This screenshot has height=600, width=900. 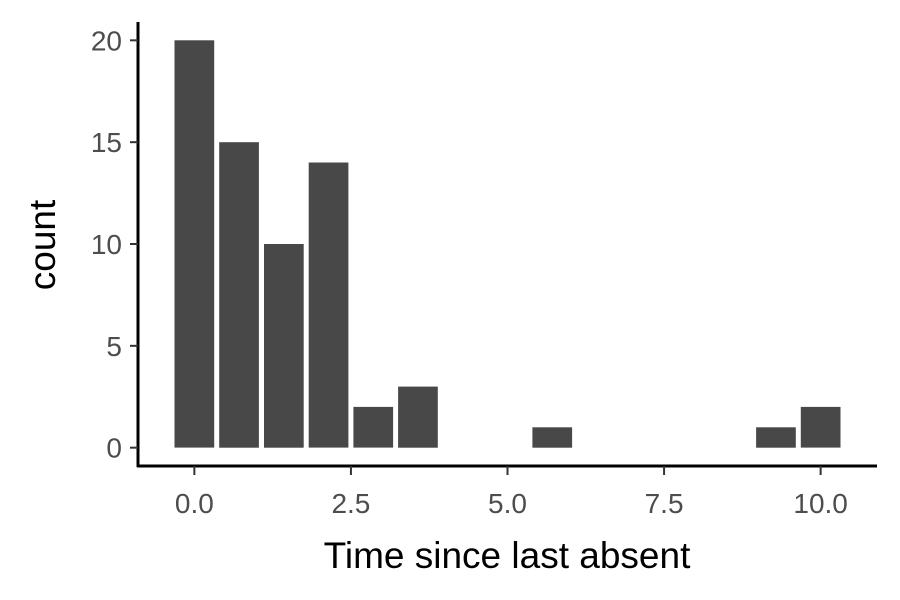 What do you see at coordinates (114, 448) in the screenshot?
I see `y-tick-label: 0` at bounding box center [114, 448].